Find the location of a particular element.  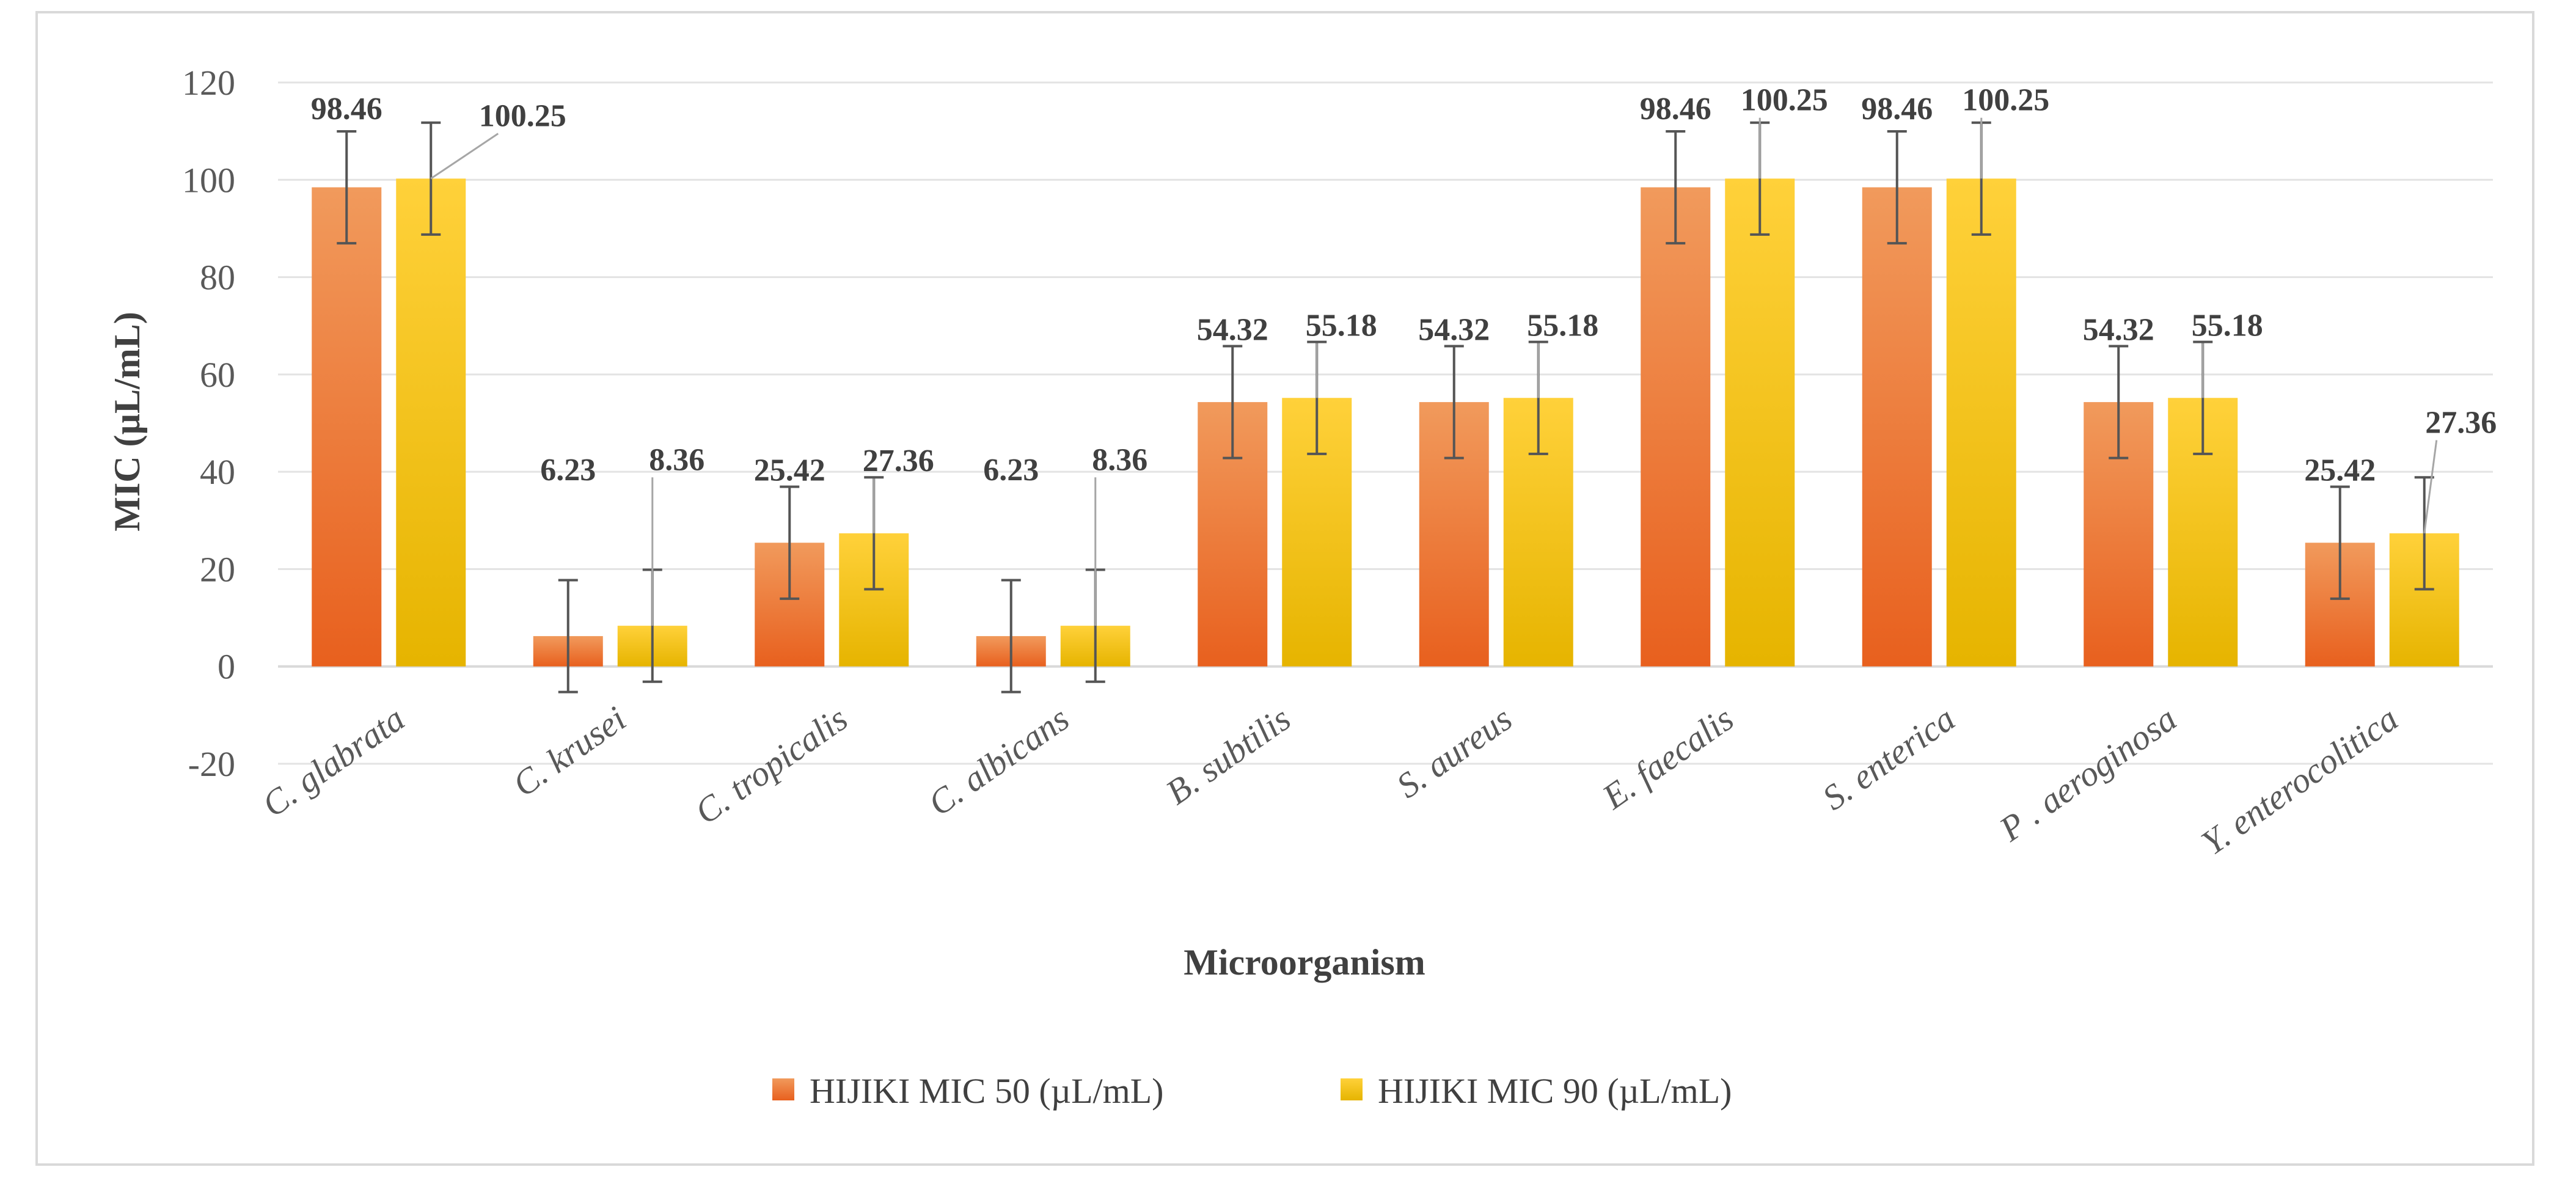

legend-label-mic90: HIJIKI MIC 90 (µL/mL) is located at coordinates (1555, 1091).